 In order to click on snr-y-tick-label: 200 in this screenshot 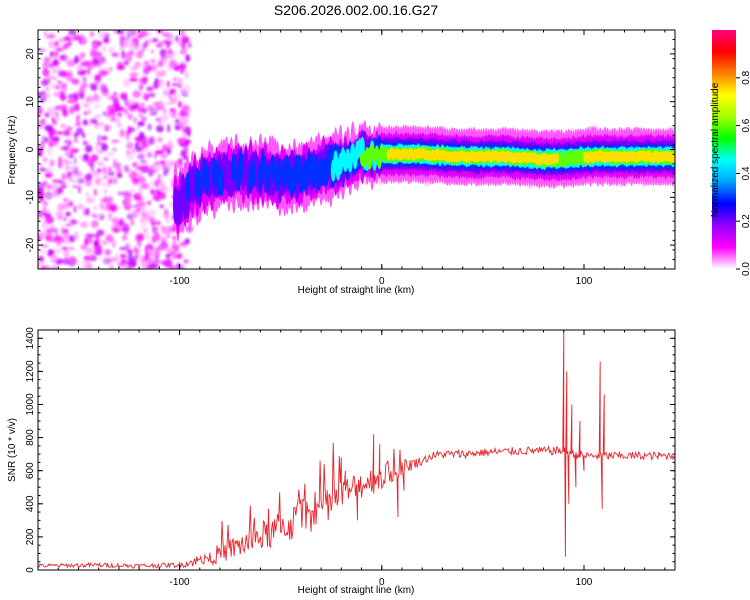, I will do `click(30, 536)`.